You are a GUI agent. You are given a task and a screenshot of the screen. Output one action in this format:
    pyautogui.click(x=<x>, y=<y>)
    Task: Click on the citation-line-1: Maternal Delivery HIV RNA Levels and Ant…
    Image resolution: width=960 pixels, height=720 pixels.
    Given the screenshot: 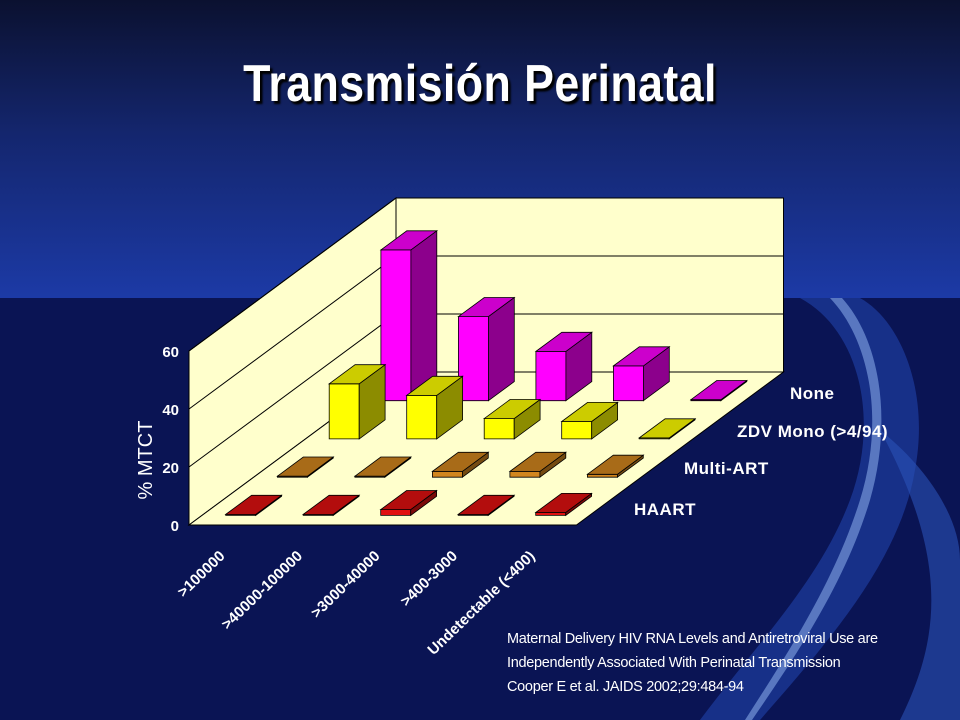 What is the action you would take?
    pyautogui.click(x=692, y=639)
    